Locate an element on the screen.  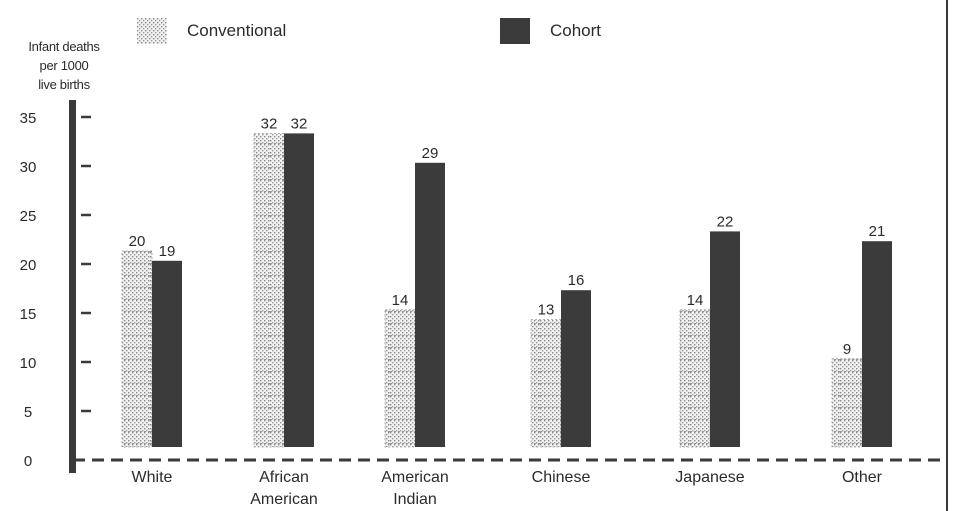
x-category-label: Other is located at coordinates (862, 477).